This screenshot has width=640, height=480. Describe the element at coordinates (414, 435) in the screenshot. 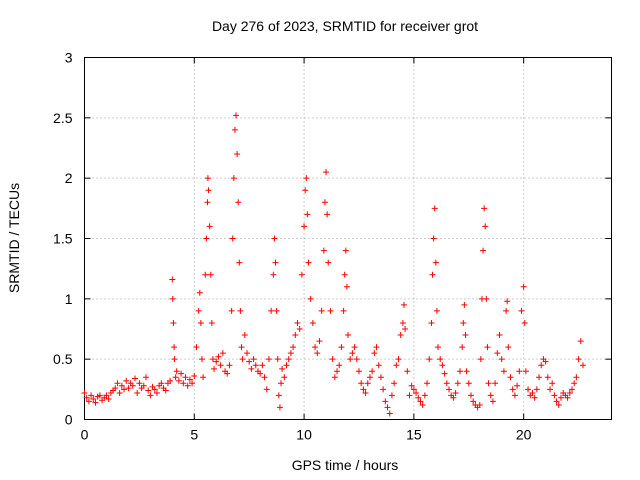

I see `x-tick-label: 15` at that location.